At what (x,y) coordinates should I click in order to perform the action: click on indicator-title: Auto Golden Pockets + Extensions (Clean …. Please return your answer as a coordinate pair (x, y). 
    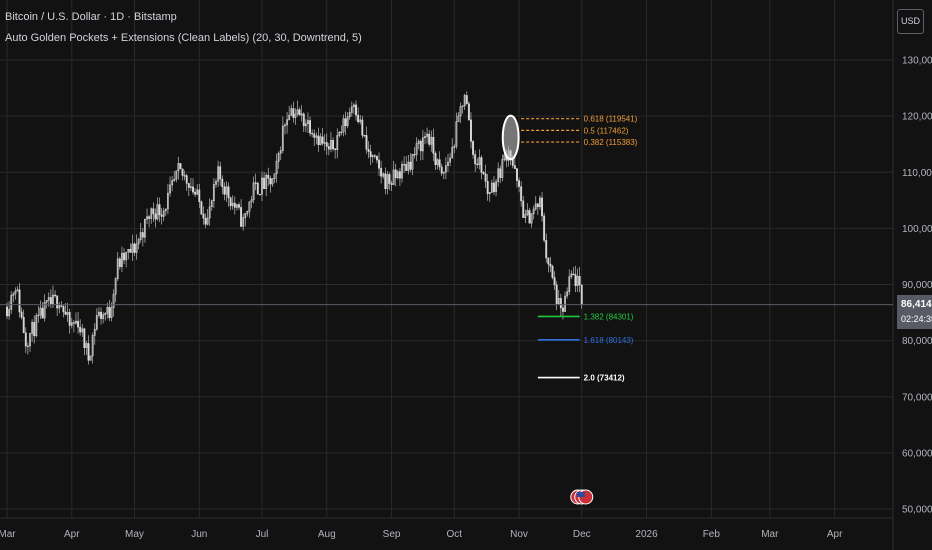
    Looking at the image, I should click on (183, 38).